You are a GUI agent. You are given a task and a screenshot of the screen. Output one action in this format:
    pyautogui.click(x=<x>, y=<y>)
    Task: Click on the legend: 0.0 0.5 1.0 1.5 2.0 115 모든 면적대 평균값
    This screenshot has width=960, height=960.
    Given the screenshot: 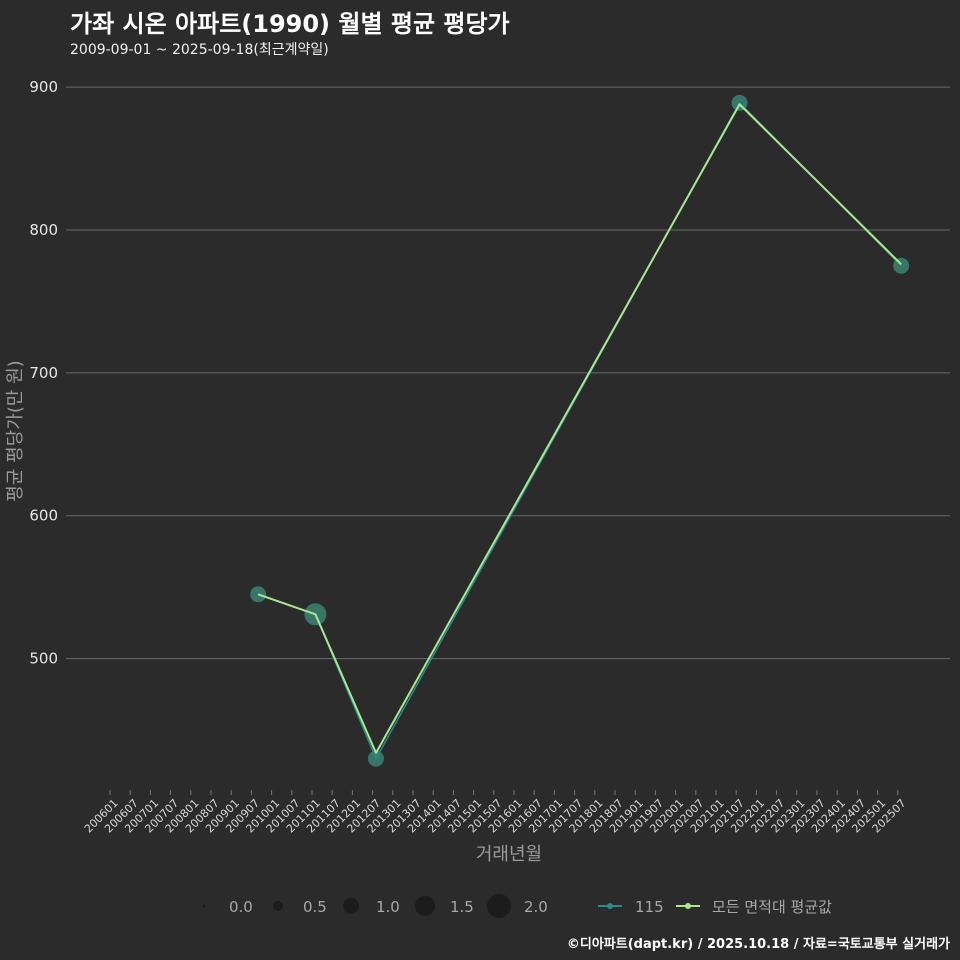 What is the action you would take?
    pyautogui.click(x=517, y=906)
    